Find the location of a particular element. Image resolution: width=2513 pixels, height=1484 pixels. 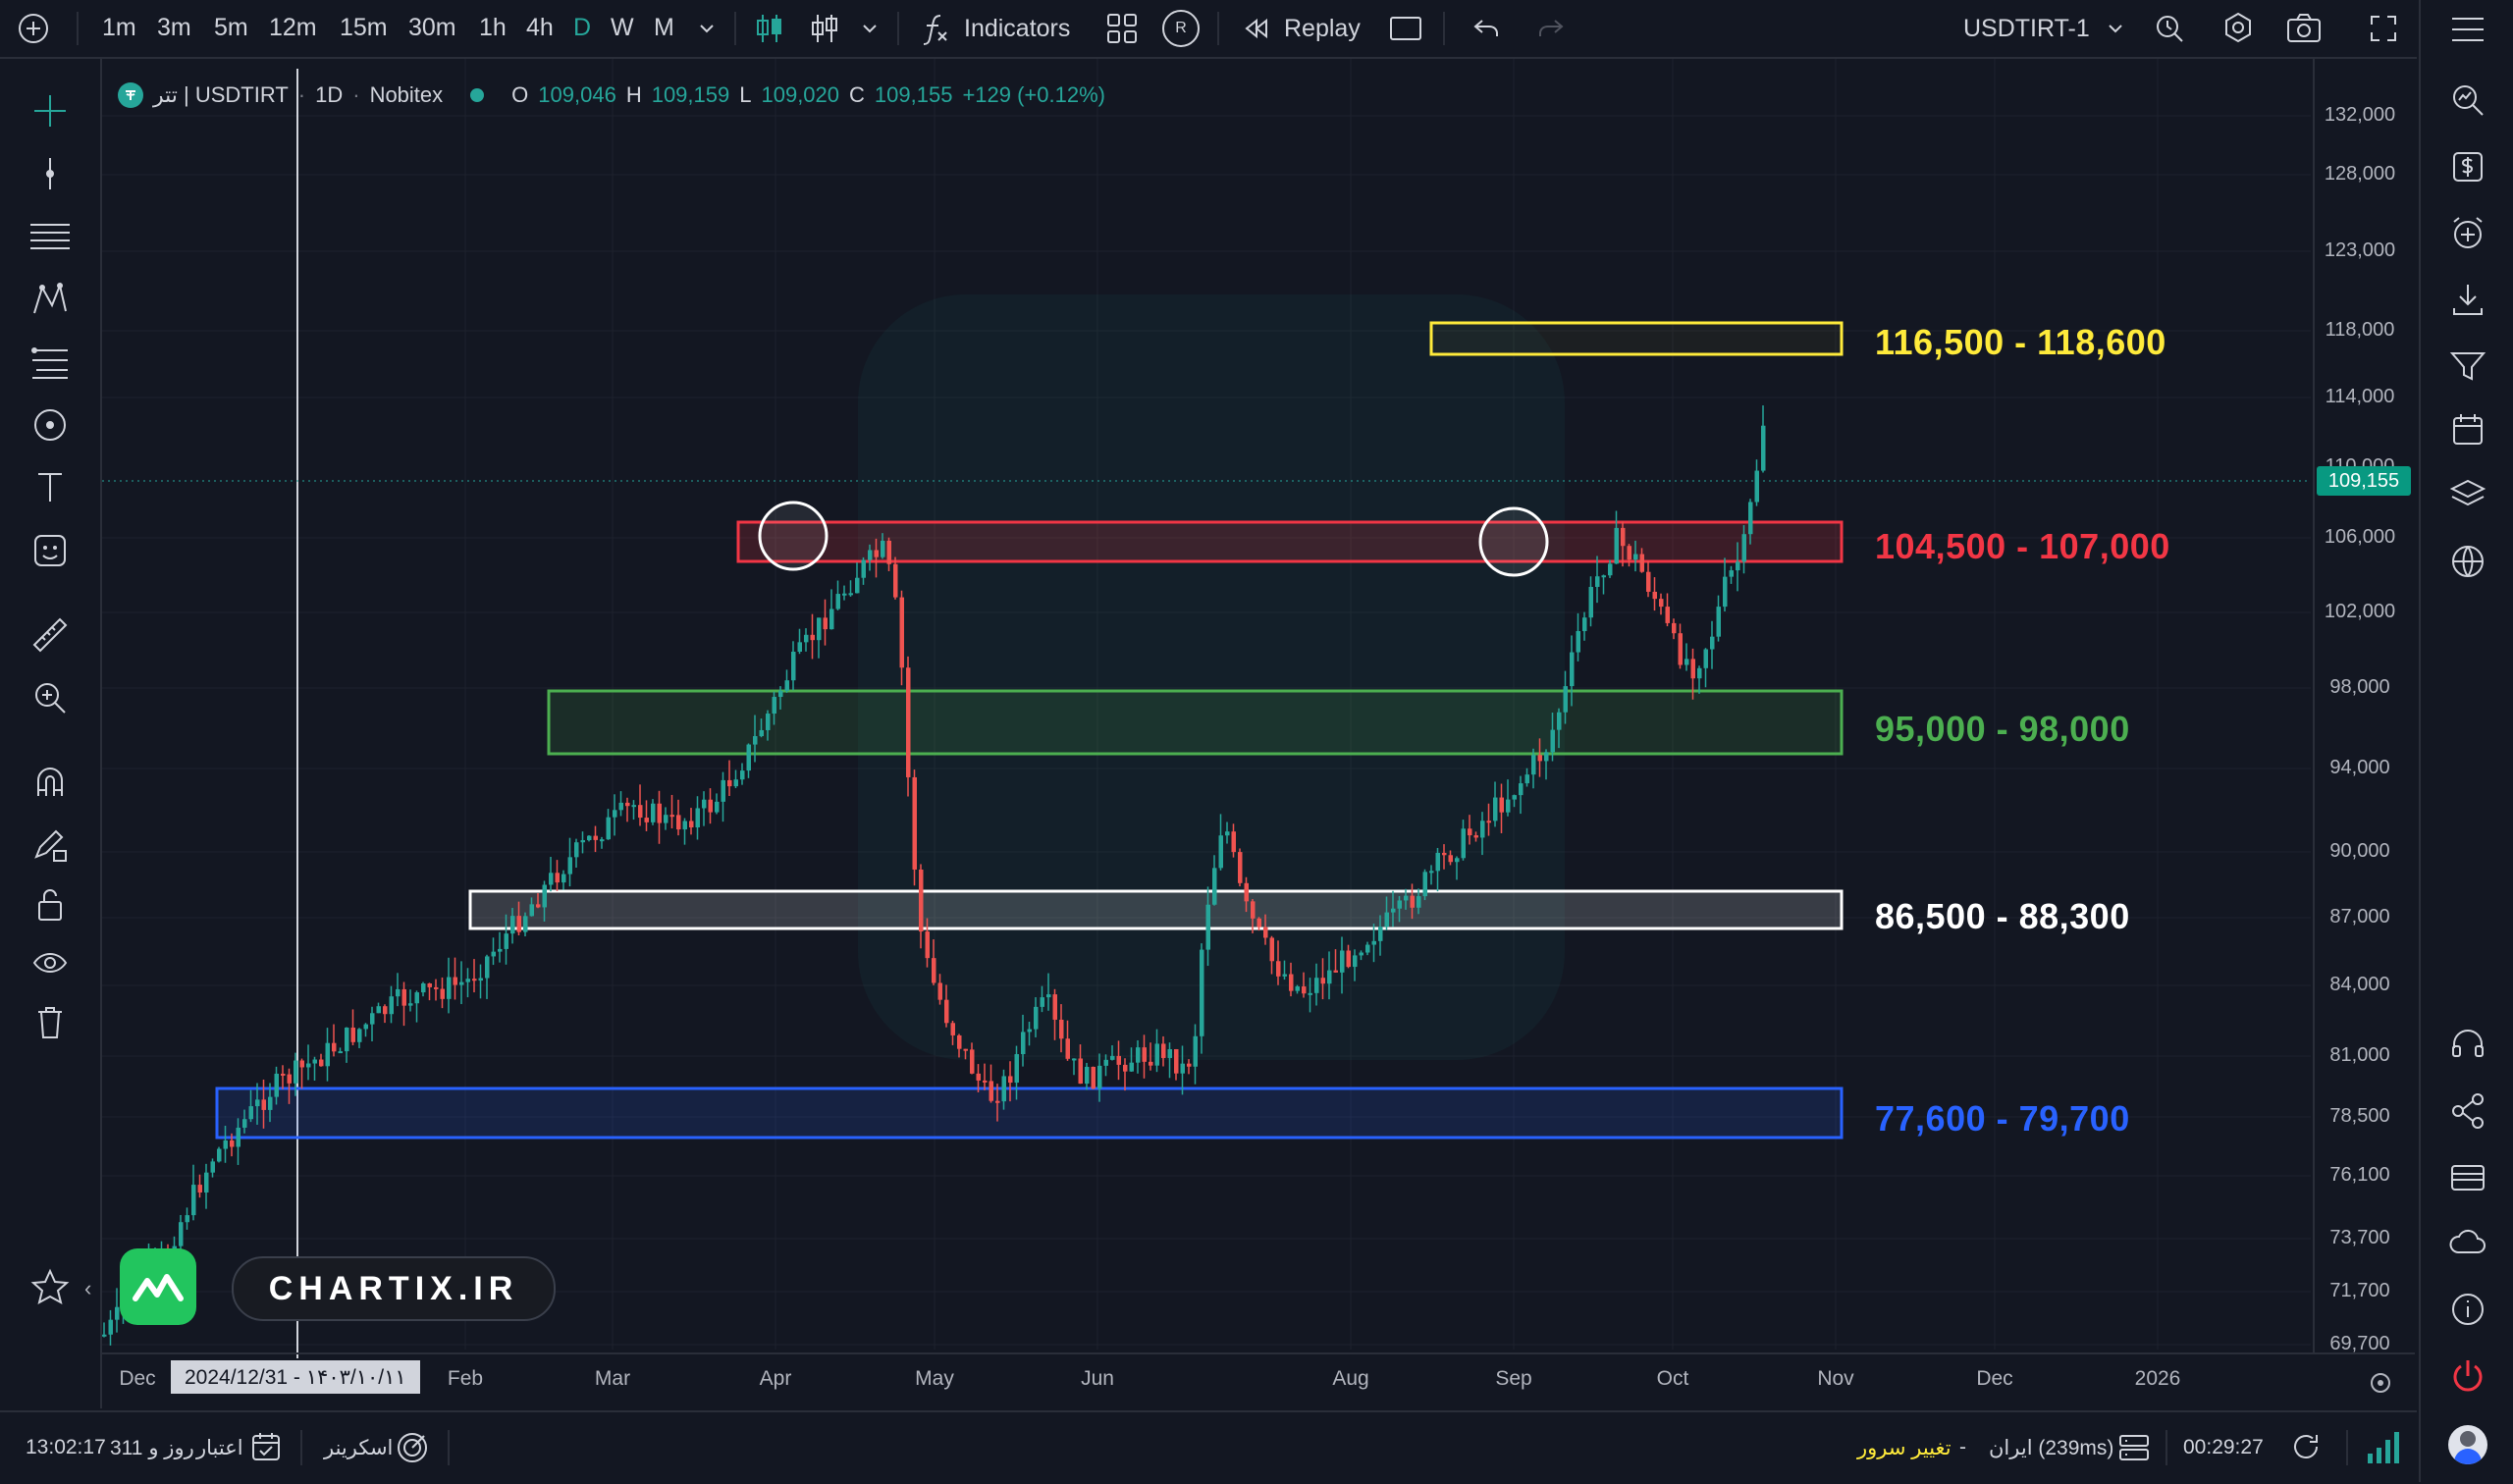

undo-icon is located at coordinates (1486, 28).